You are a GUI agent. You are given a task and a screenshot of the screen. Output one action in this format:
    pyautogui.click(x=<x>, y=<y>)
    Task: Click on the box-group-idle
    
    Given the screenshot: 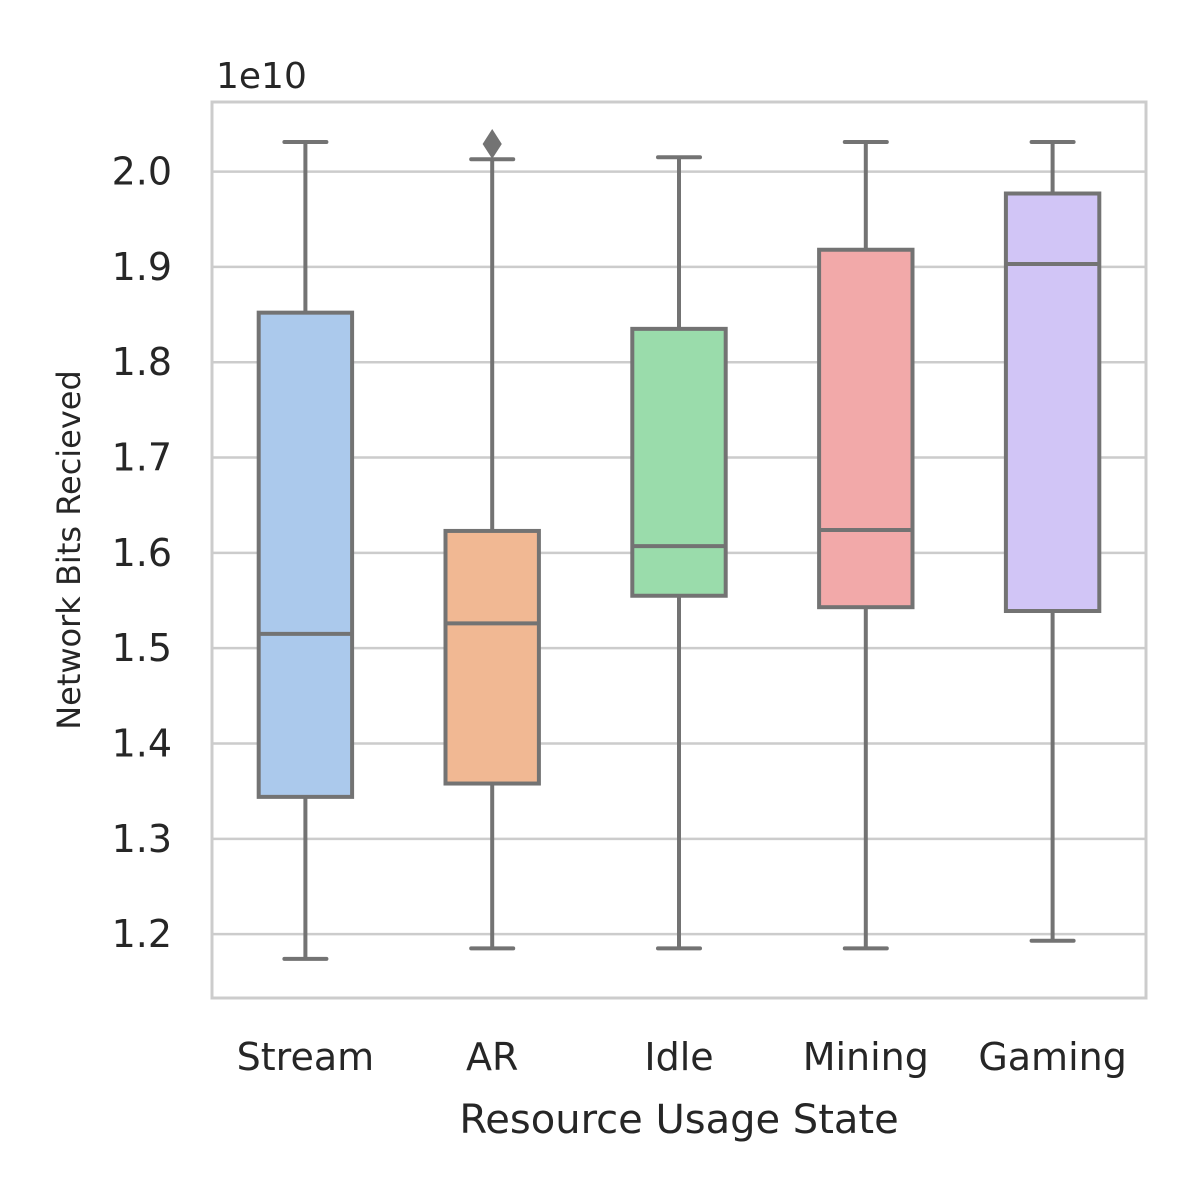 What is the action you would take?
    pyautogui.click(x=679, y=553)
    